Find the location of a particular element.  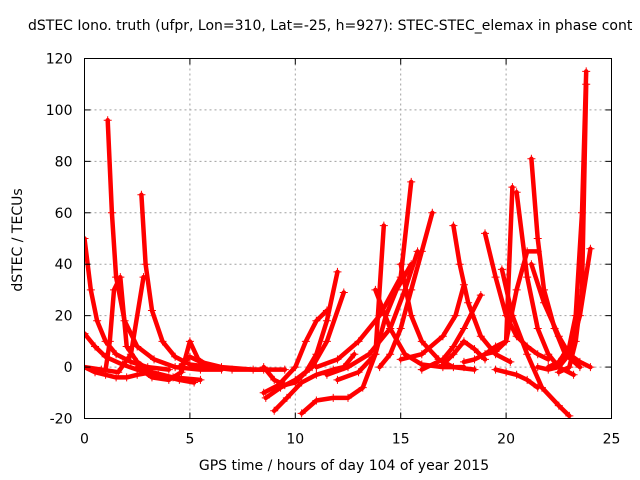

x-tick-label: 0 is located at coordinates (84, 440).